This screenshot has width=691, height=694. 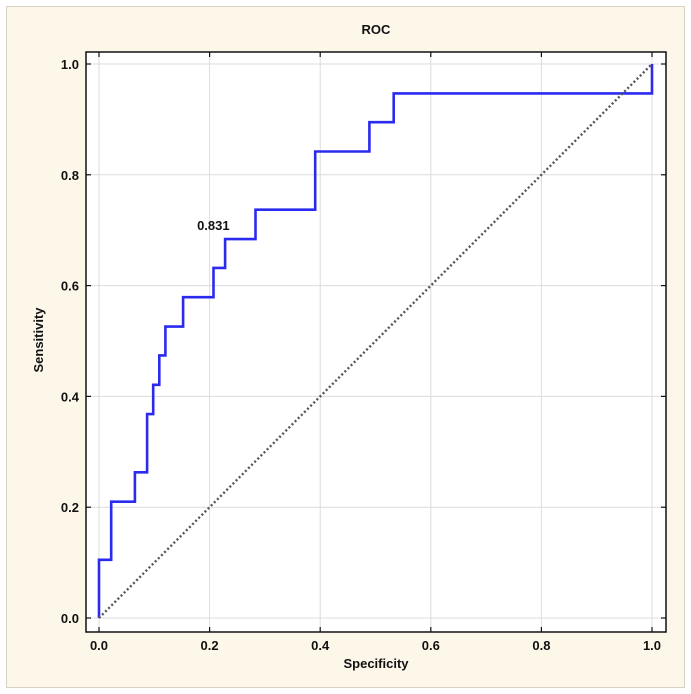 What do you see at coordinates (70, 64) in the screenshot?
I see `y-tick-label: 1.0` at bounding box center [70, 64].